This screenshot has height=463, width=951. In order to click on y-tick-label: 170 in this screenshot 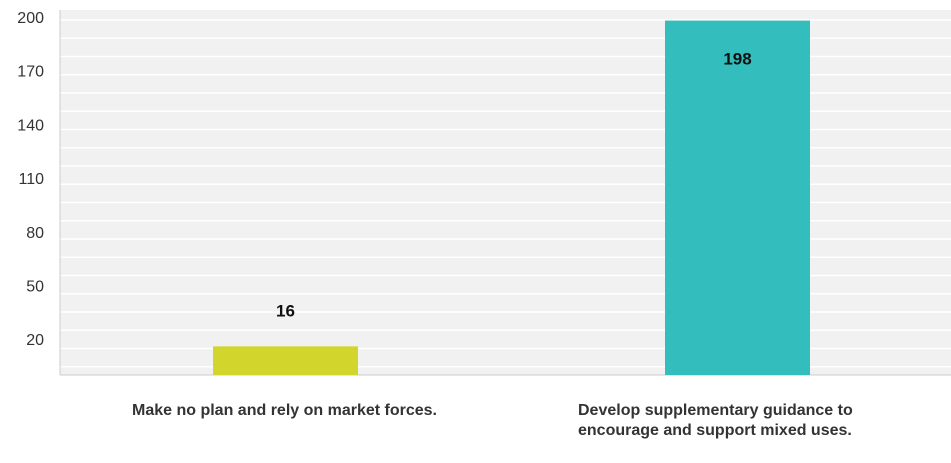, I will do `click(30, 72)`.